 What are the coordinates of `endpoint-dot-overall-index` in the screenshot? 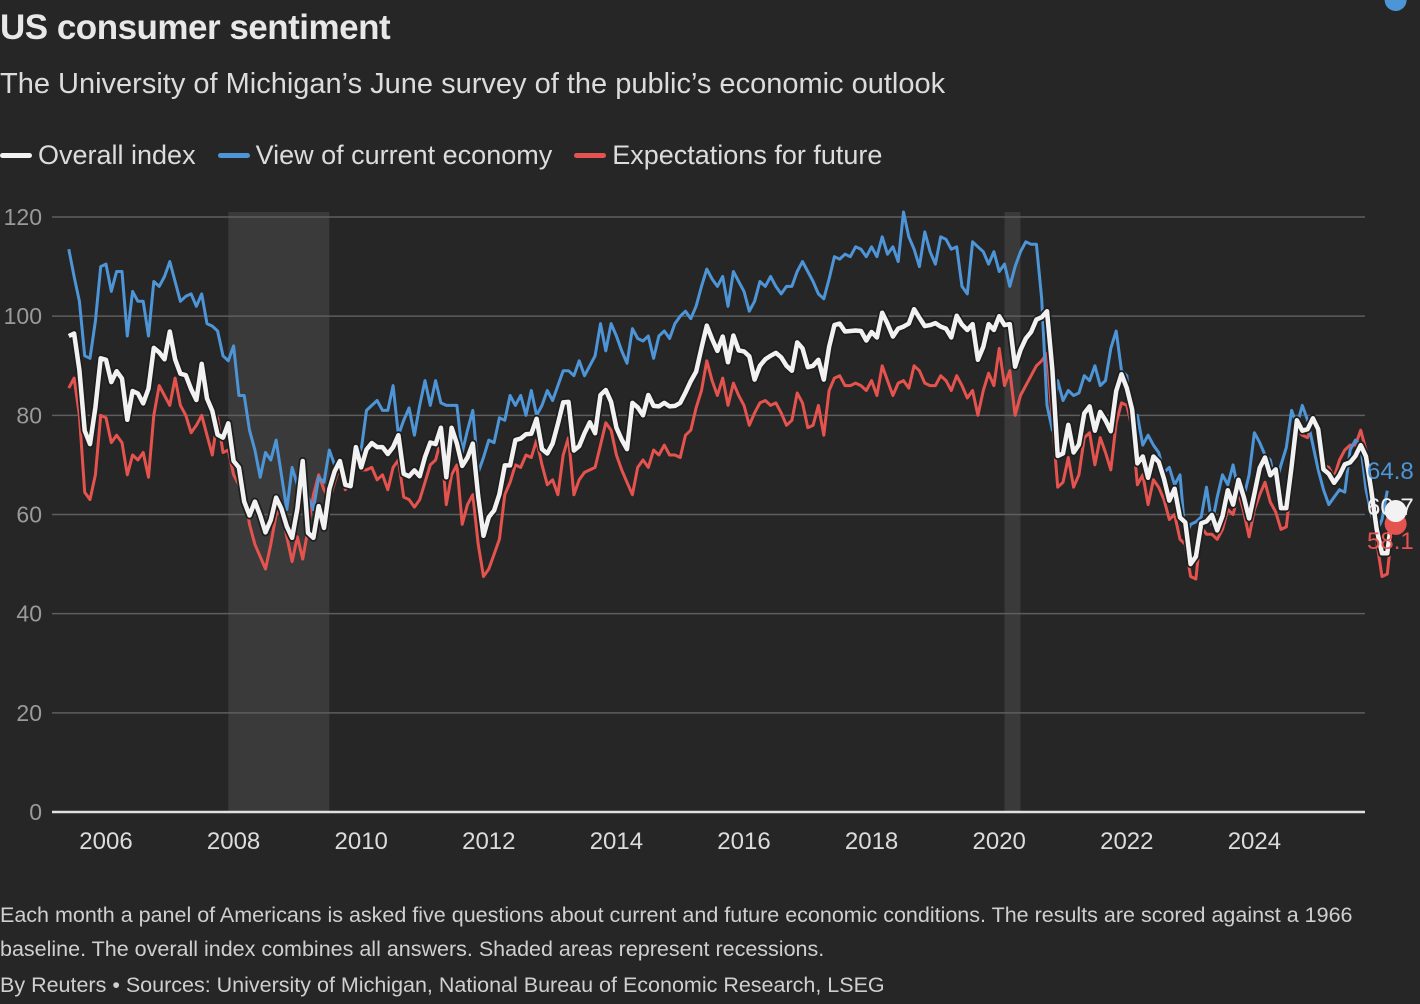 It's located at (1395, 511).